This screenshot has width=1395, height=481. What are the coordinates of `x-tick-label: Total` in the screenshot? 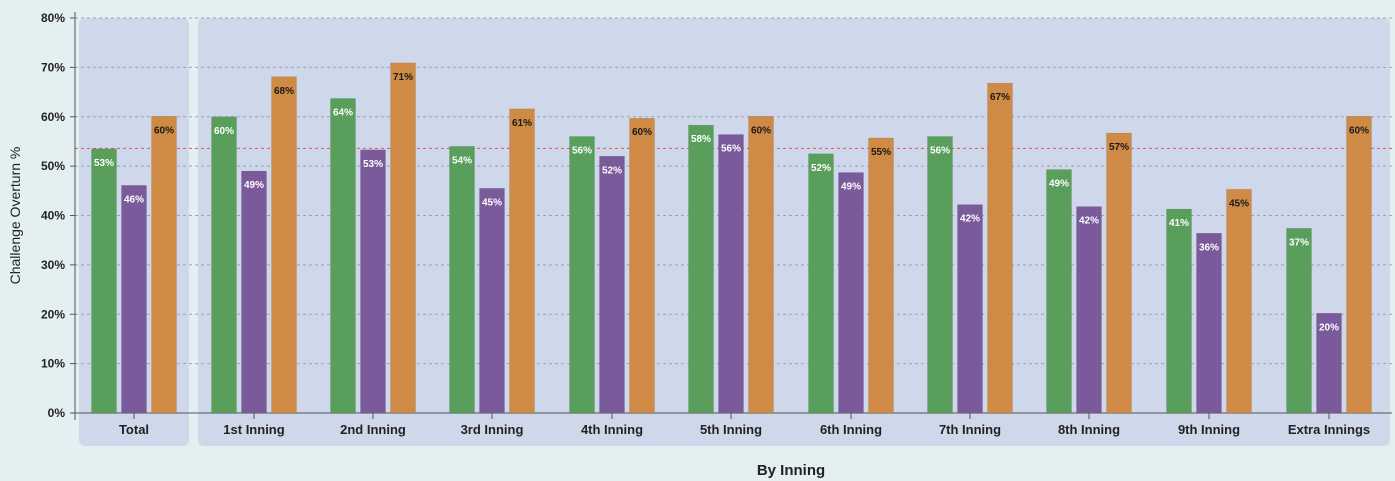 It's located at (134, 429).